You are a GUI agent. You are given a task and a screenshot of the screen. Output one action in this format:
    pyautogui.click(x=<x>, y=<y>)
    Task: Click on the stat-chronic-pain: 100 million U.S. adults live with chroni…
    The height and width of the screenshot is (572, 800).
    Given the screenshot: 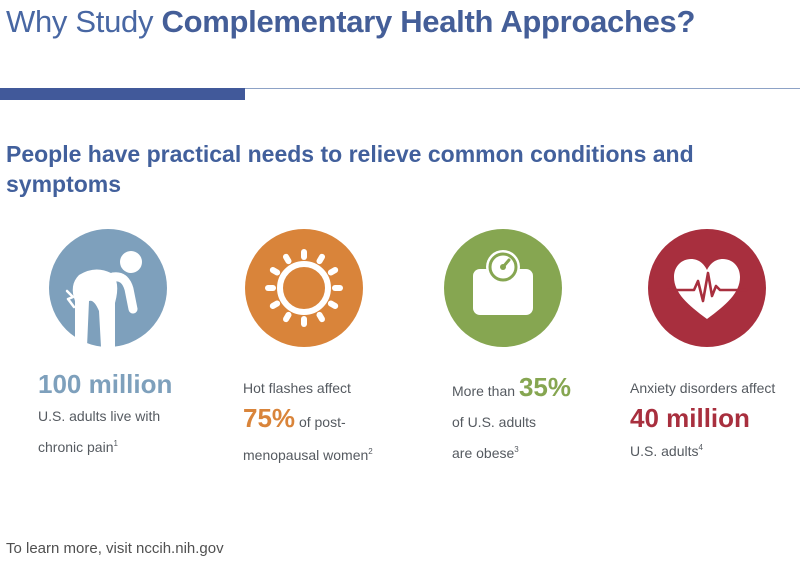 What is the action you would take?
    pyautogui.click(x=105, y=413)
    